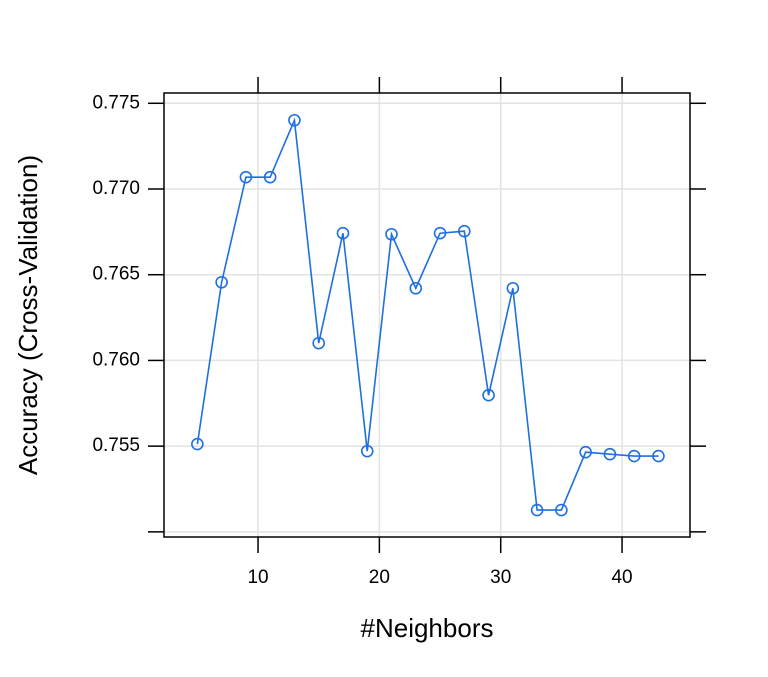 The image size is (768, 677). What do you see at coordinates (500, 577) in the screenshot?
I see `x-tick-label: 30` at bounding box center [500, 577].